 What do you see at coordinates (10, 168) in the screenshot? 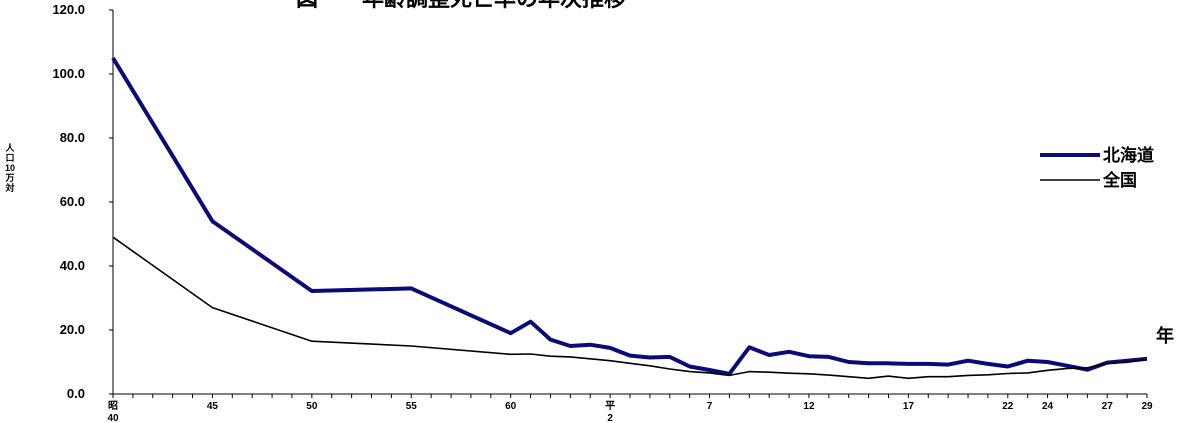
I see `y-axis-label-char: 10` at bounding box center [10, 168].